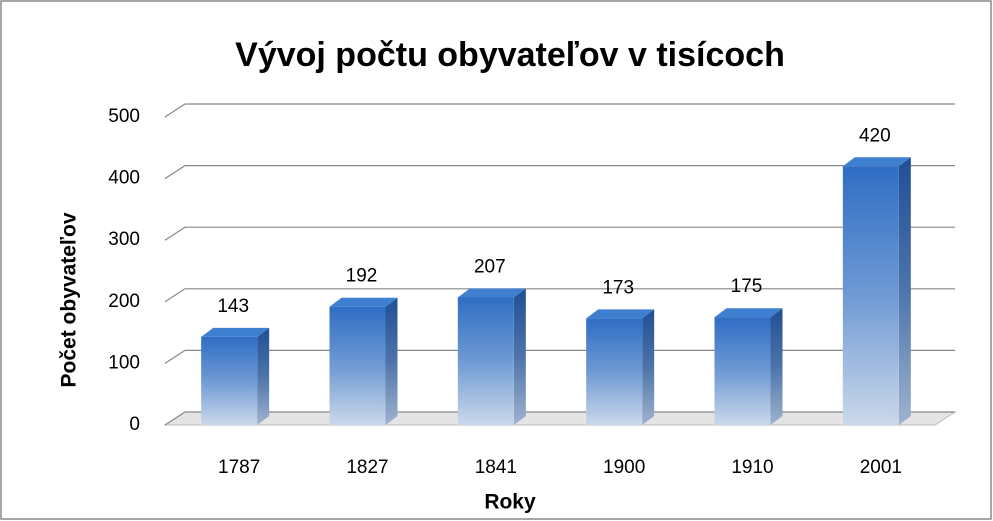  What do you see at coordinates (747, 286) in the screenshot?
I see `data-label: 175` at bounding box center [747, 286].